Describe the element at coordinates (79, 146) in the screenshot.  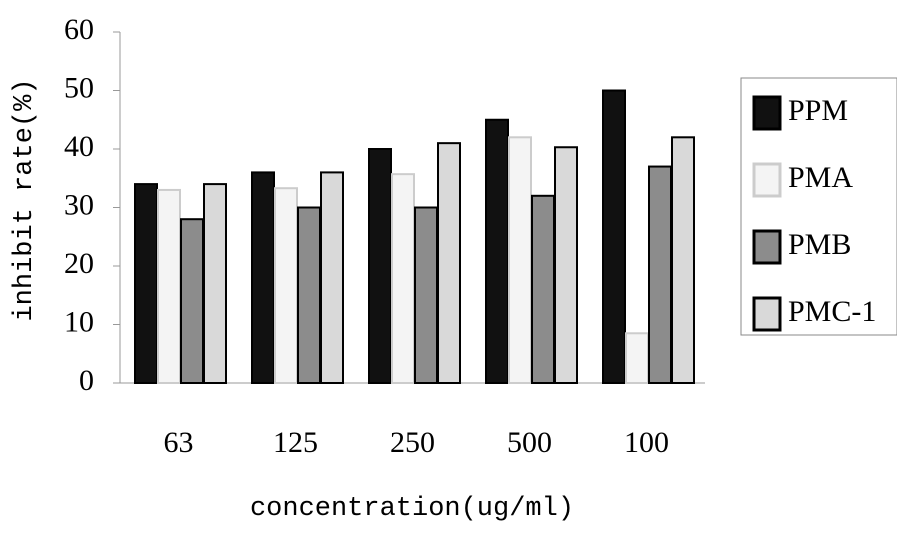
I see `y-tick-label: 40` at that location.